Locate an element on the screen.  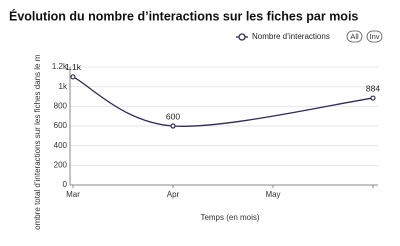
value-label: 884 is located at coordinates (373, 88).